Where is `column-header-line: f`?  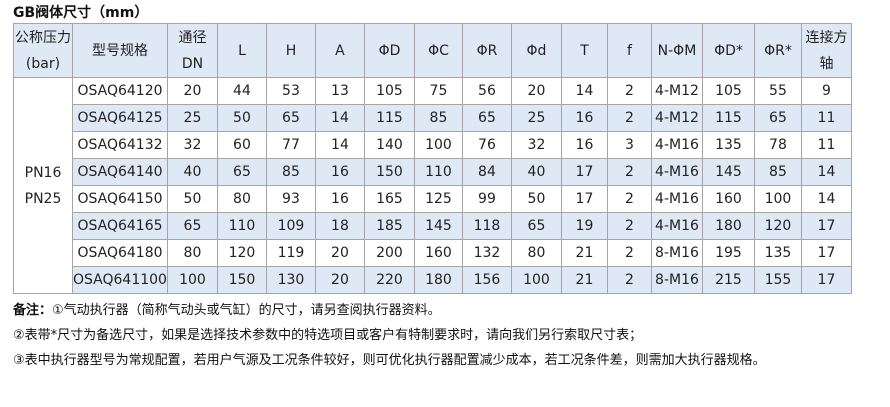 column-header-line: f is located at coordinates (629, 50).